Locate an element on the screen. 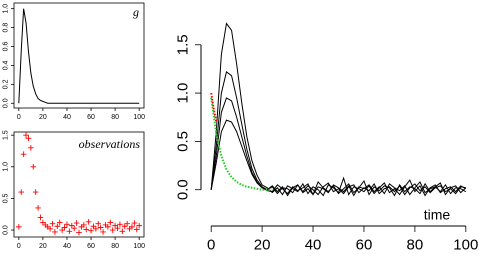 Image resolution: width=487 pixels, height=257 pixels. x-axis-label: time is located at coordinates (437, 215).